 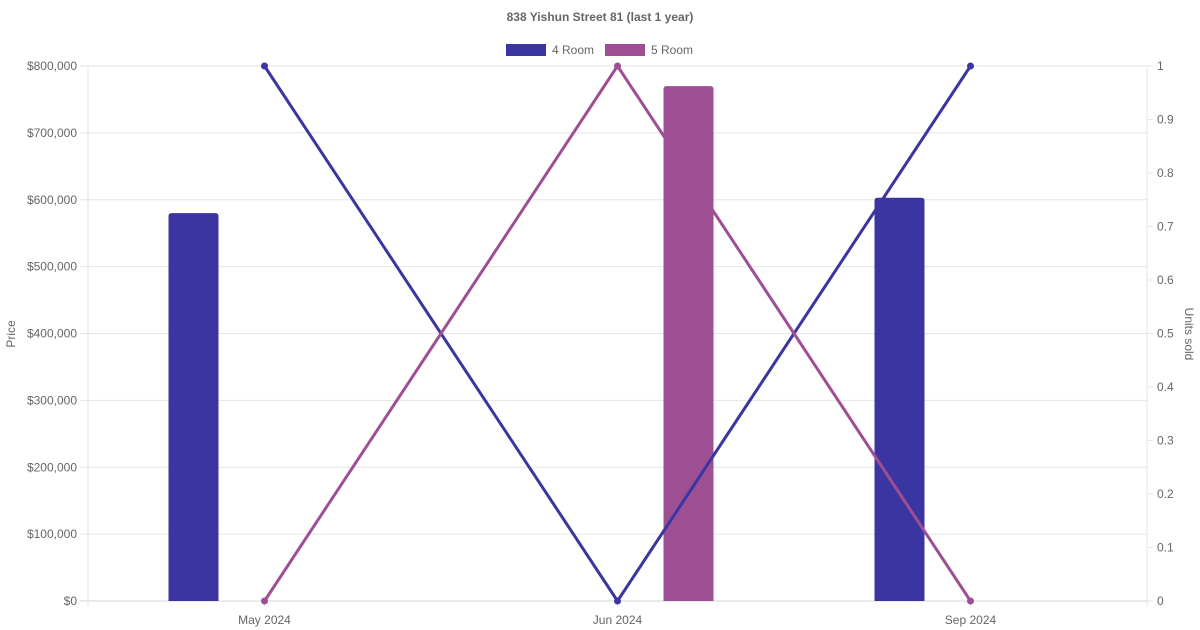 I want to click on x-tick-label: May 2024, so click(x=264, y=620).